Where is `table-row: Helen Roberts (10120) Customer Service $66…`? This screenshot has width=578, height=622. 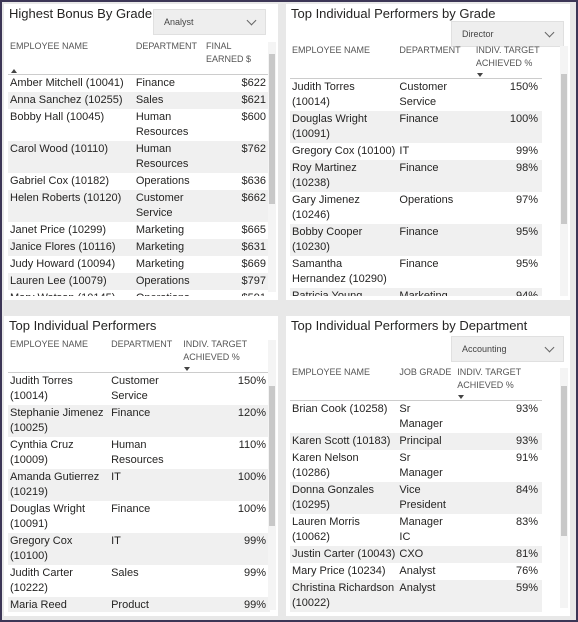 table-row: Helen Roberts (10120) Customer Service $66… is located at coordinates (139, 206).